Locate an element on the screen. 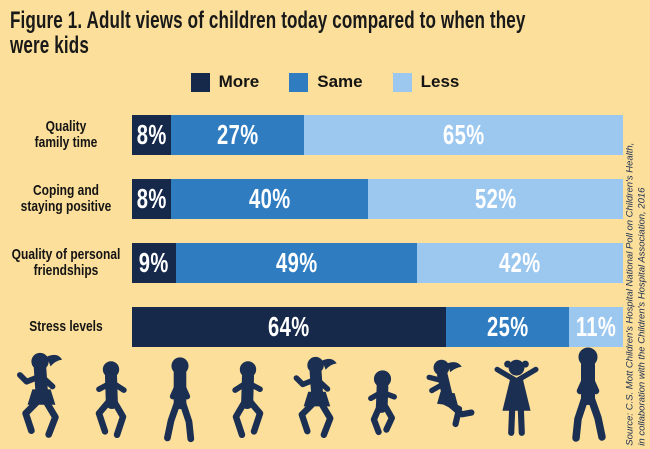 This screenshot has height=449, width=650. bar-value-label: 25% is located at coordinates (507, 327).